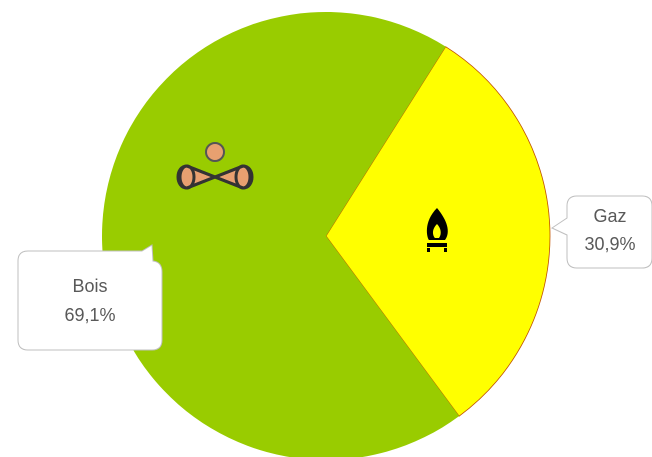  I want to click on wood-icon, so click(215, 166).